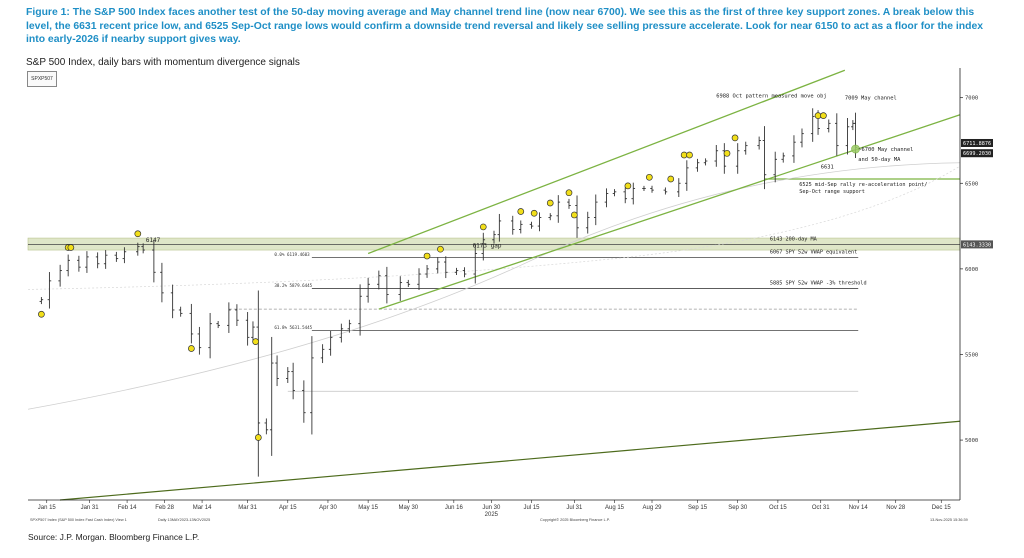  Describe the element at coordinates (293, 285) in the screenshot. I see `level-tag-5885: 38.2% 5879.6445` at that location.